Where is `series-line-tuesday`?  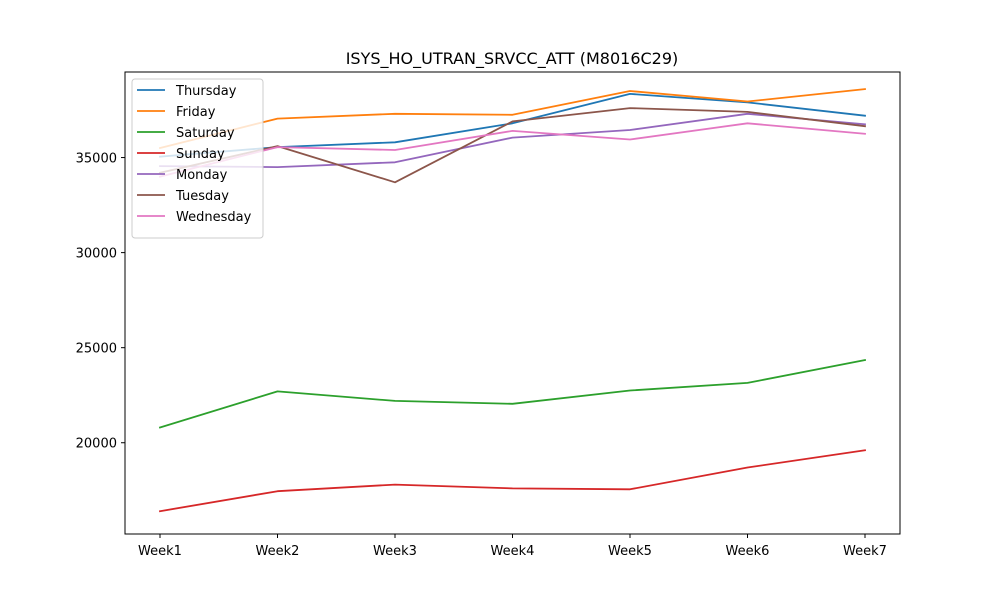 series-line-tuesday is located at coordinates (512, 145).